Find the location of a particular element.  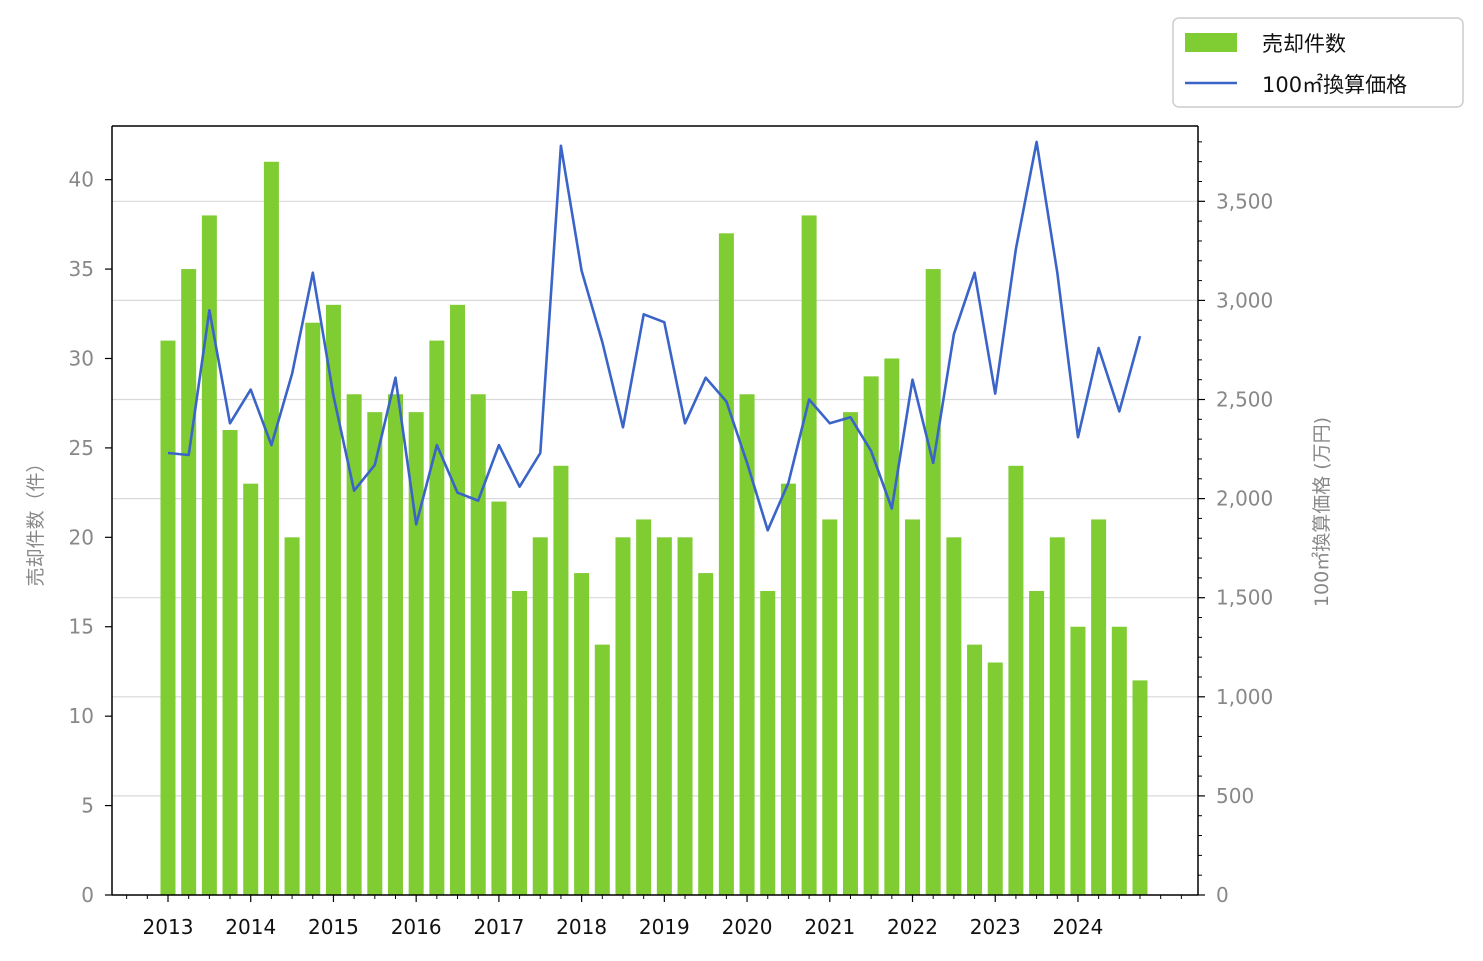

left-tick-label: 5 is located at coordinates (87, 806).